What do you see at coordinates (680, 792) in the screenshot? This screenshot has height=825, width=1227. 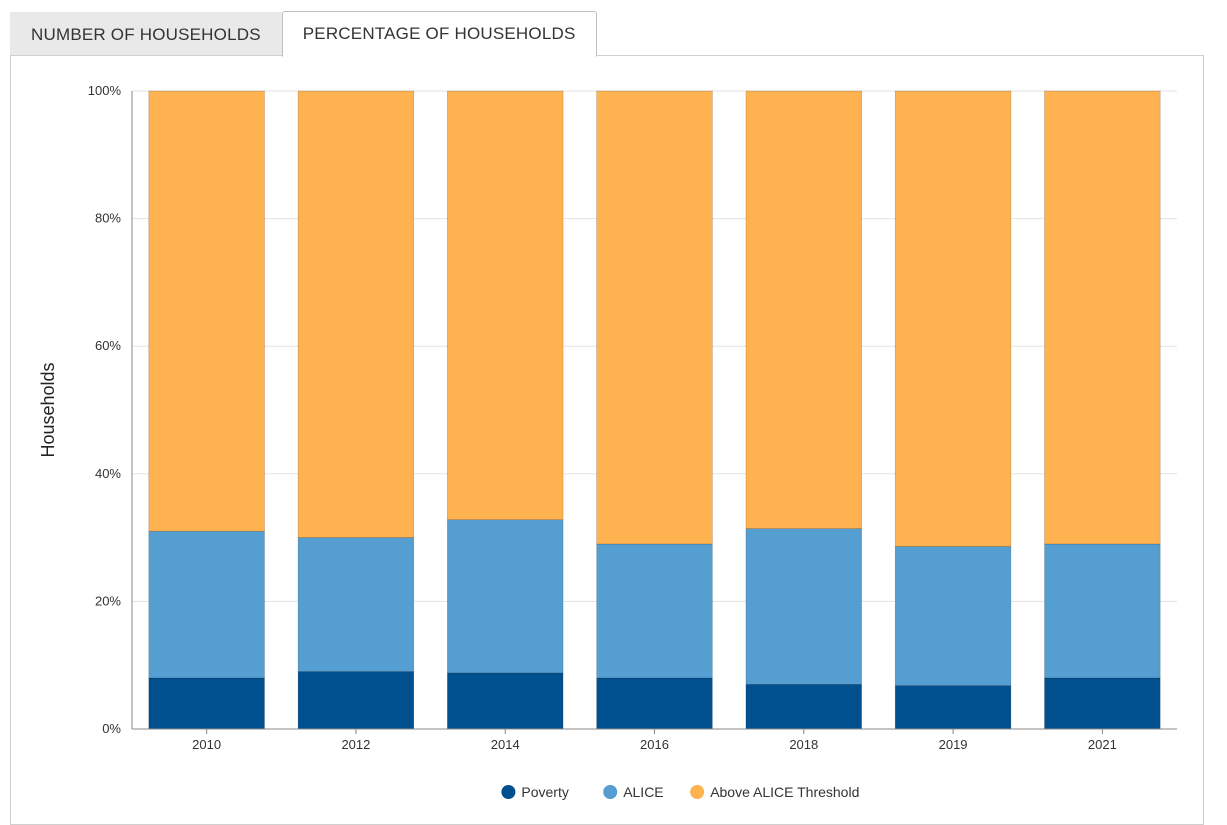 I see `legend: Poverty ALICE Above ALICE Threshold` at bounding box center [680, 792].